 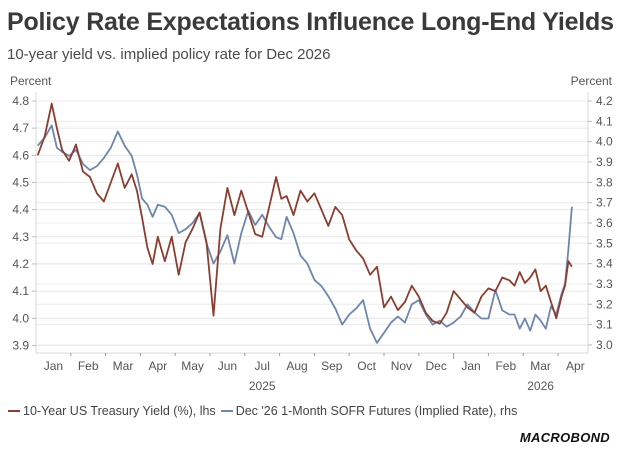 What do you see at coordinates (24, 223) in the screenshot?
I see `left-y-axis: 4.8 4.7 4.6 4.5 4.4 4.3 4.2 4.1 4.0 3.9` at bounding box center [24, 223].